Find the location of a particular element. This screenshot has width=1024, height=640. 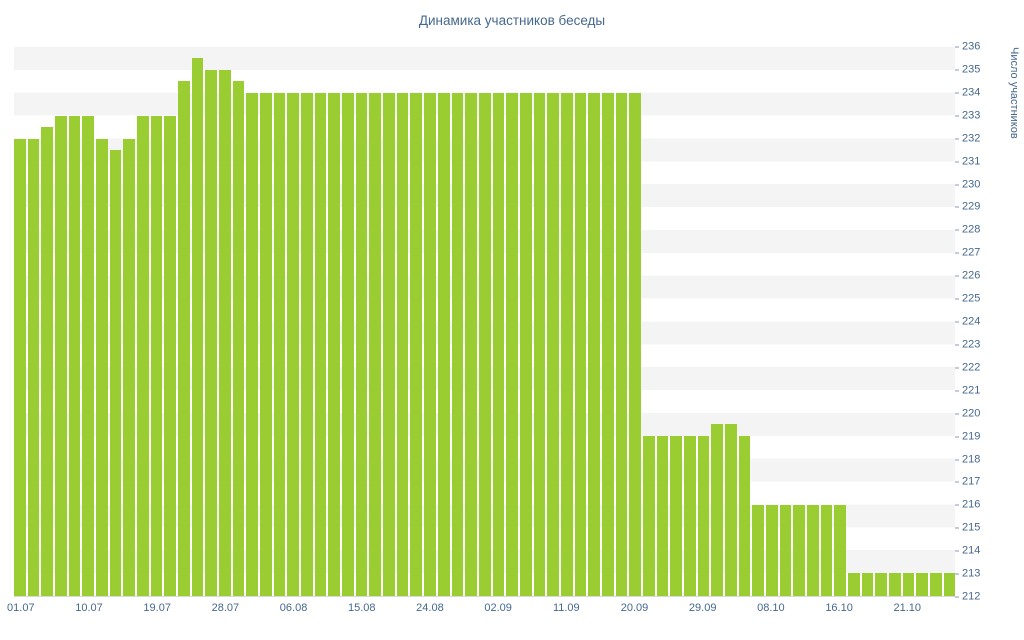

y-tick: 229 is located at coordinates (967, 207).